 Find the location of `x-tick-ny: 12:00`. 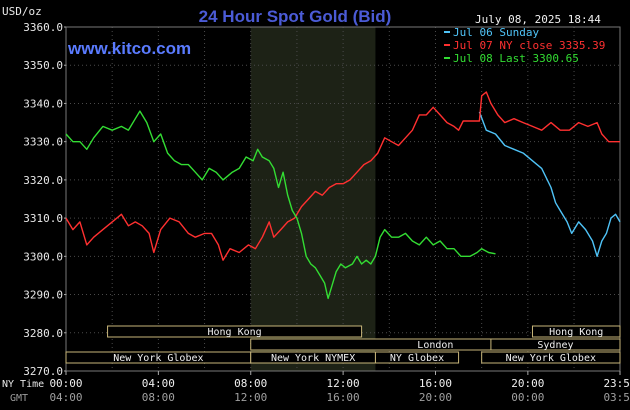

x-tick-ny: 12:00 is located at coordinates (343, 383).